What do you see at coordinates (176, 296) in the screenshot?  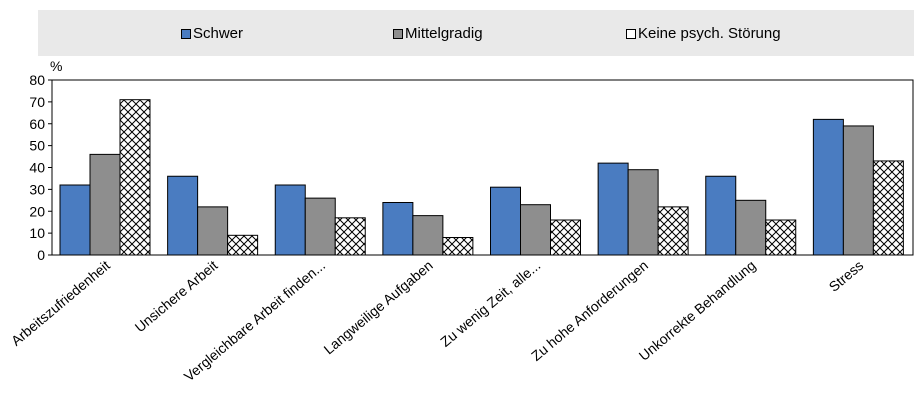 I see `x-tick-label: Unsichere Arbeit` at bounding box center [176, 296].